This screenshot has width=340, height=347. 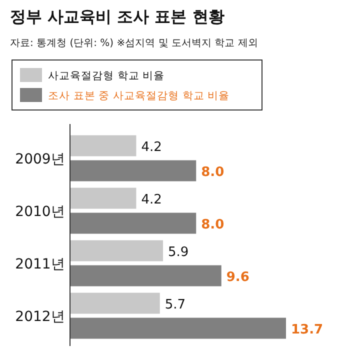 What do you see at coordinates (307, 330) in the screenshot?
I see `data-label: 13.7` at bounding box center [307, 330].